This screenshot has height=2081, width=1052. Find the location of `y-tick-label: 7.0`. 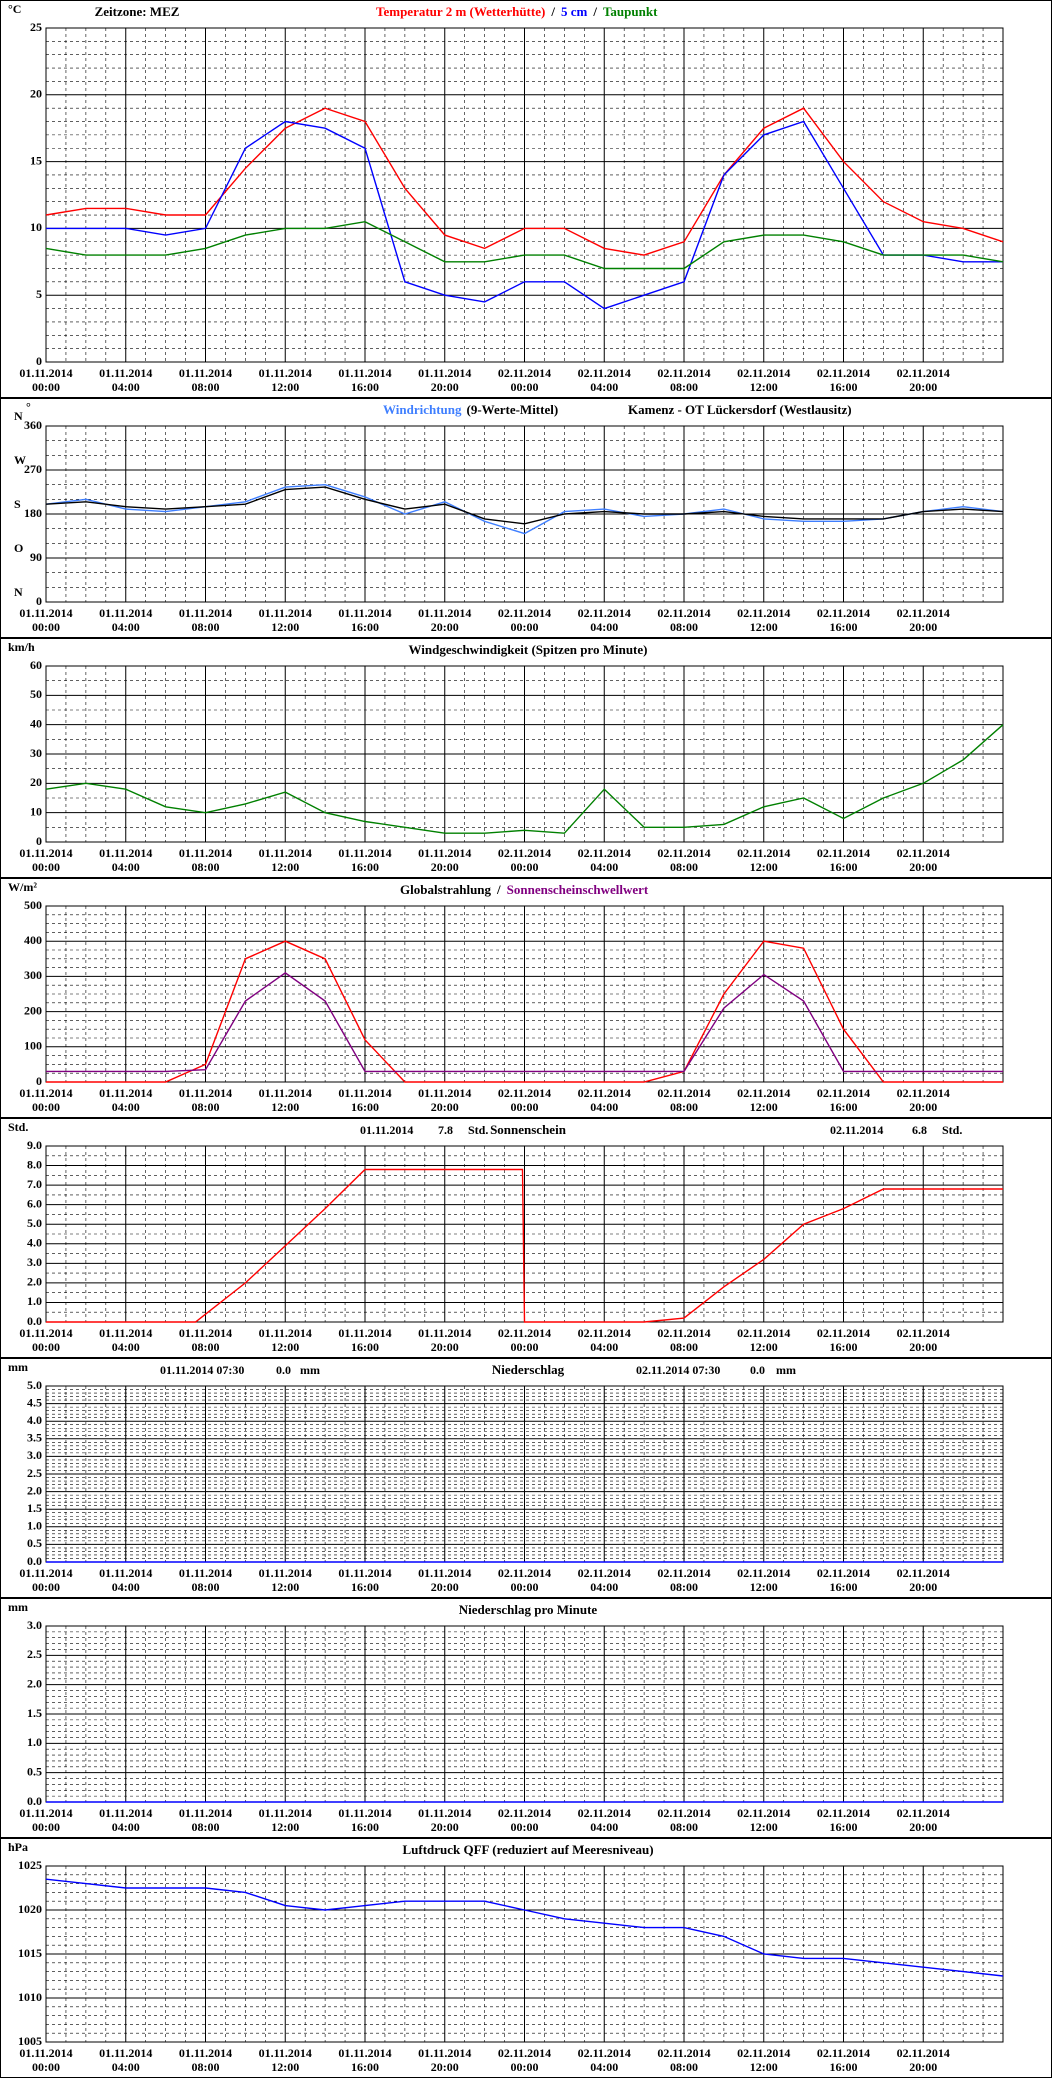

y-tick-label: 7.0 is located at coordinates (34, 1184).